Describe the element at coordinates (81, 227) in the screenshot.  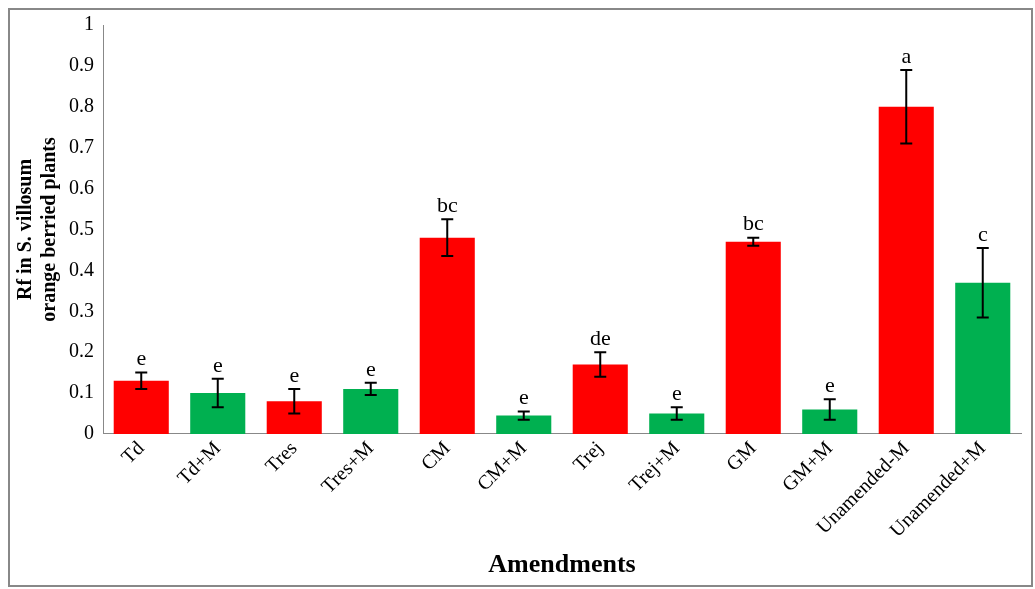
I see `y-tick-label: 0.5` at that location.